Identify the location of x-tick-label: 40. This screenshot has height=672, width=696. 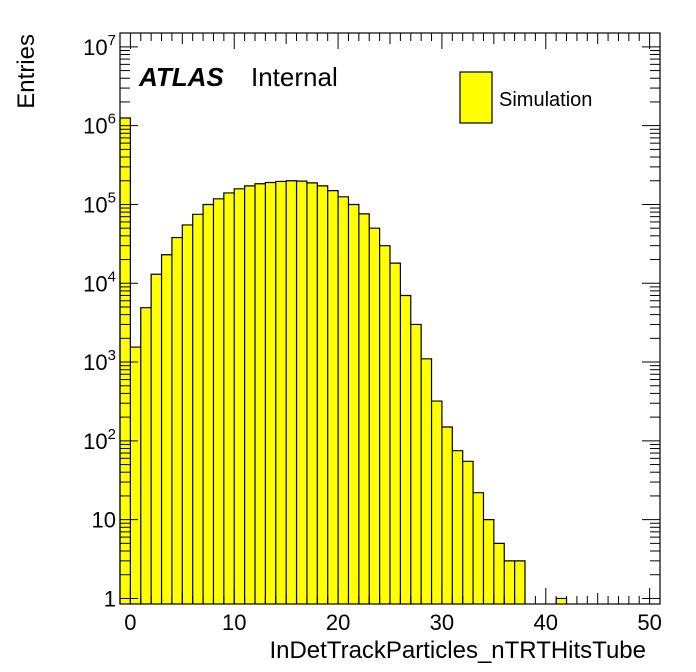
(546, 622).